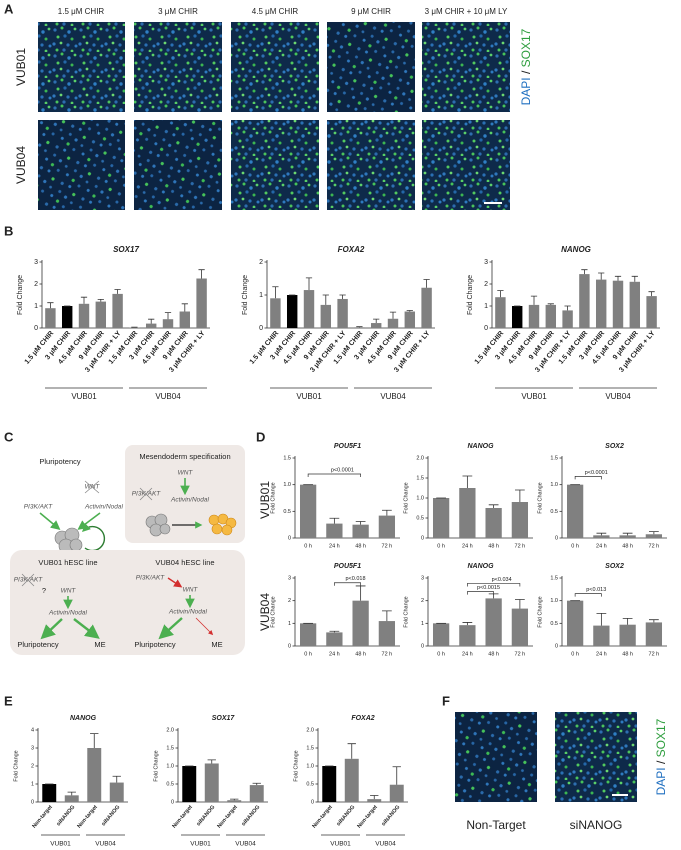 The image size is (681, 850). Describe the element at coordinates (175, 582) in the screenshot. I see `inhibition-arrow` at that location.